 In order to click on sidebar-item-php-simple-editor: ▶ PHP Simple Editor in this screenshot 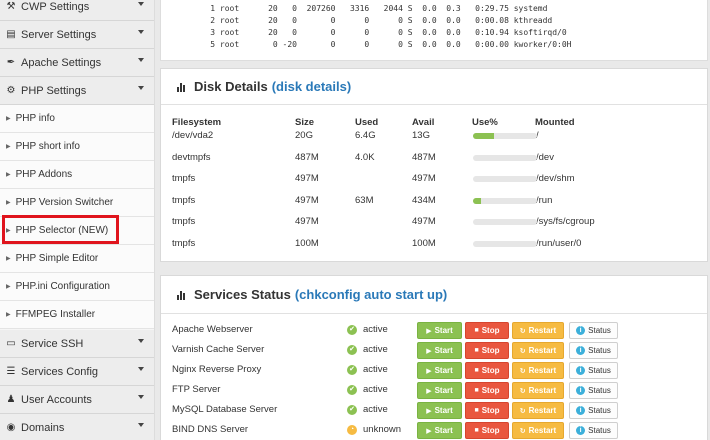, I will do `click(77, 259)`.